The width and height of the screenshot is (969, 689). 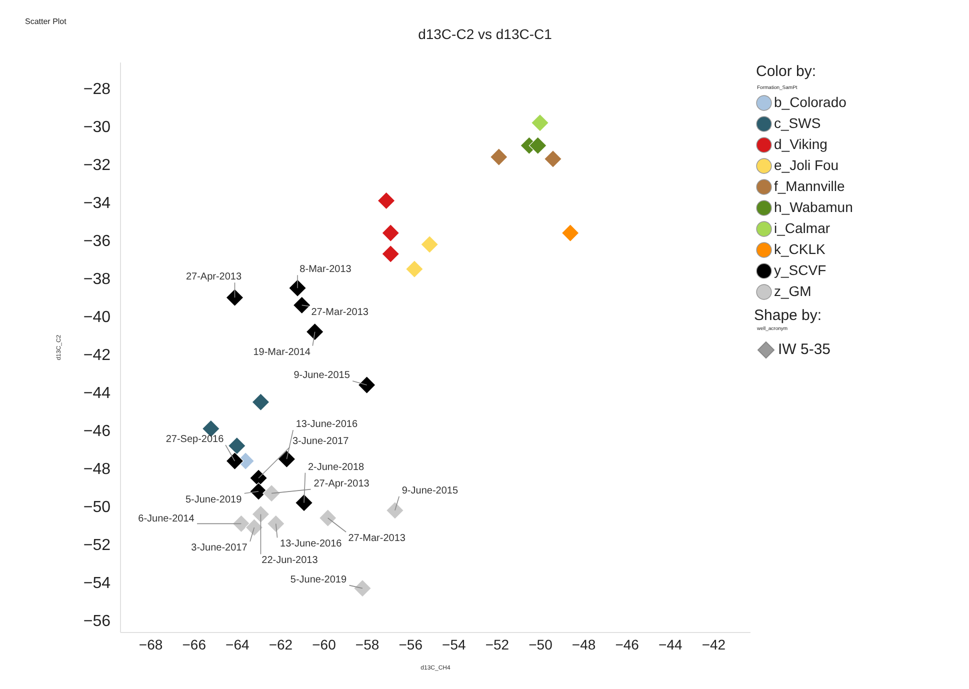 I want to click on x-tick-label: −50, so click(x=540, y=644).